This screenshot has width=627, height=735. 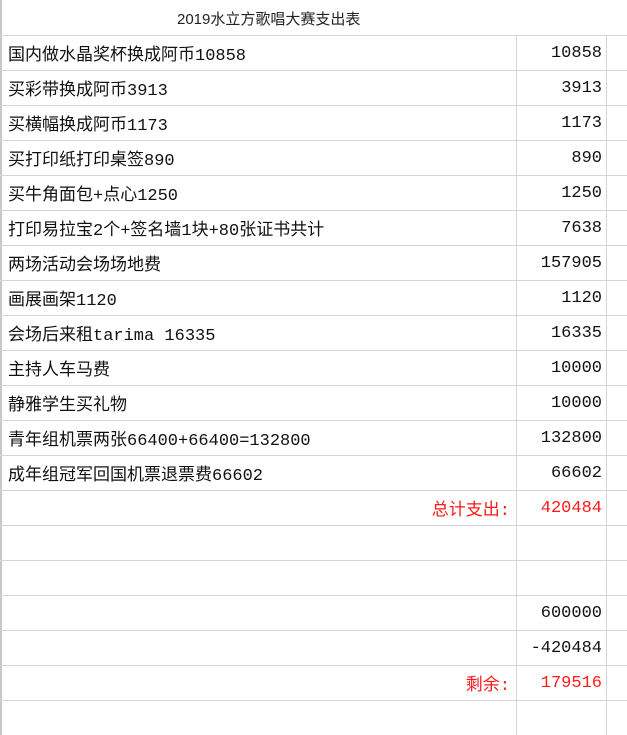 I want to click on sheet-title: 2019水立方歌唱大赛支出表, so click(x=269, y=19).